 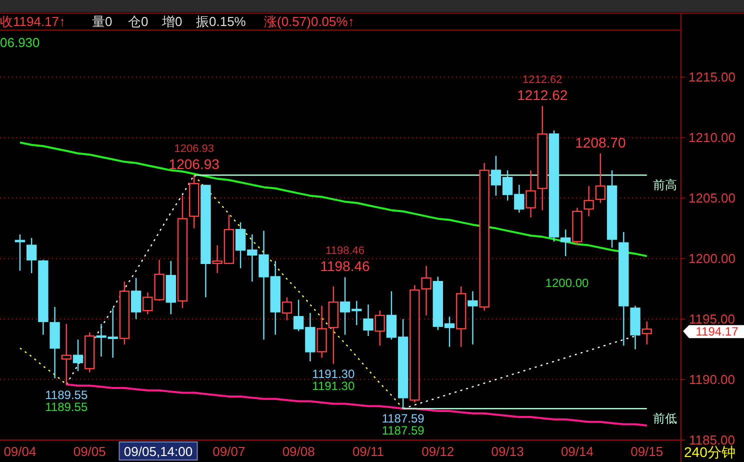 What do you see at coordinates (89, 451) in the screenshot?
I see `x-tick-label: 09/05` at bounding box center [89, 451].